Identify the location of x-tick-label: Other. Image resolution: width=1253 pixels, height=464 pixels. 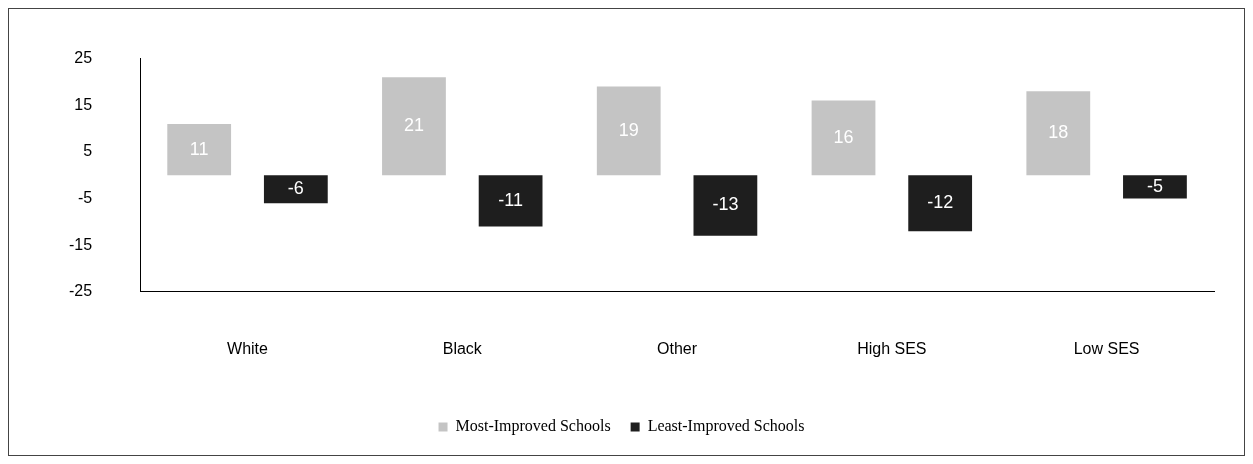
(677, 348).